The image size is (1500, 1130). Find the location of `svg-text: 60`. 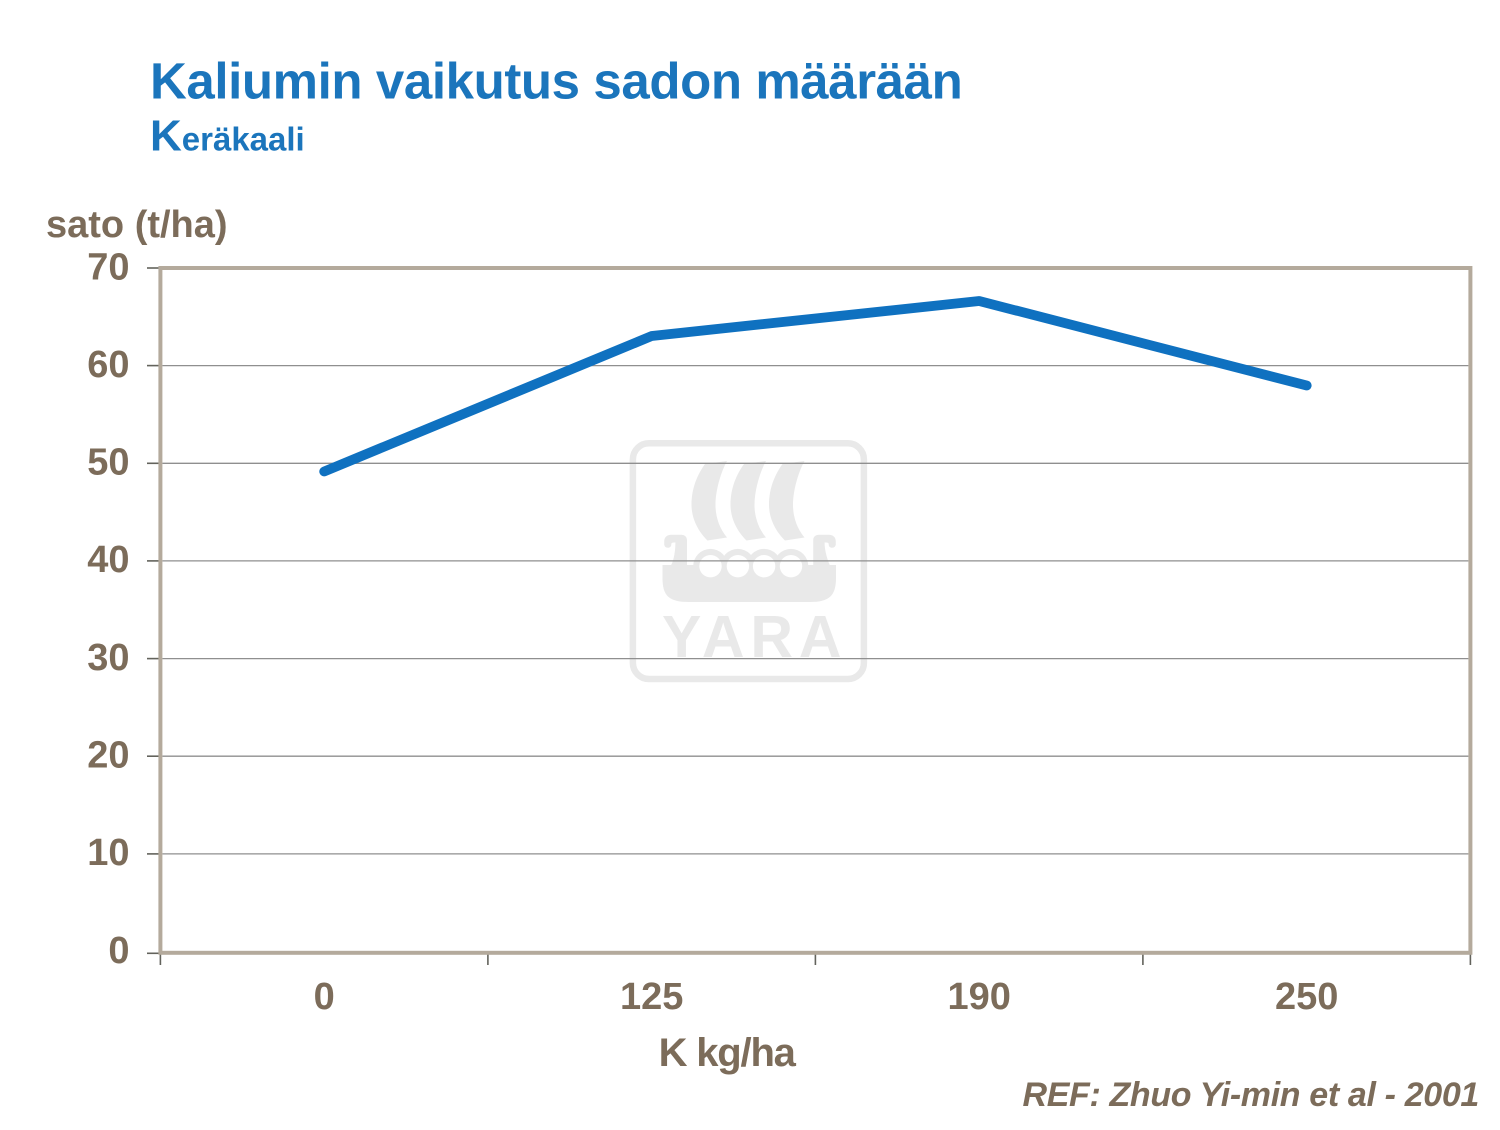

svg-text: 60 is located at coordinates (108, 365).